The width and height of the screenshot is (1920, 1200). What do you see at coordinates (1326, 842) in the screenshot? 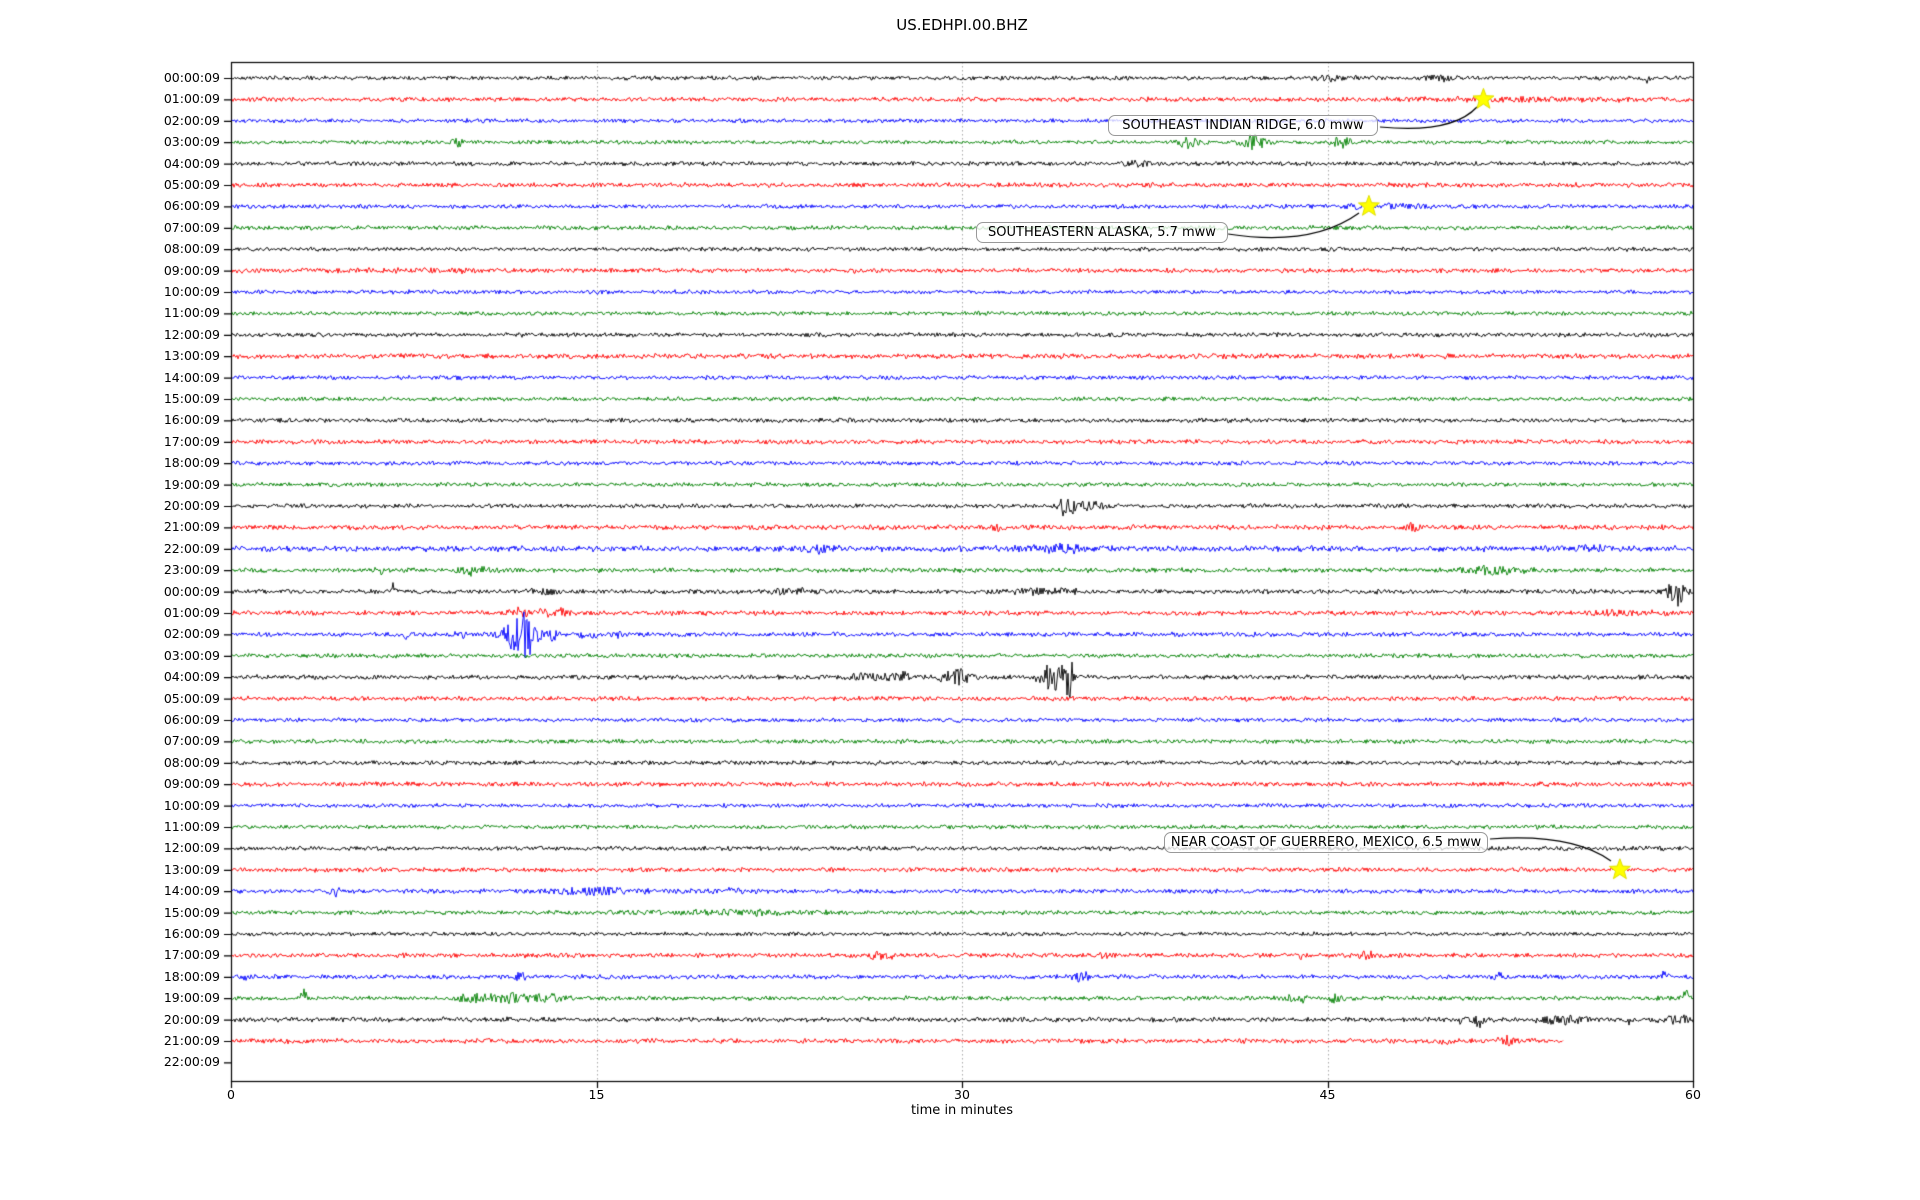
I see `event-annotation: NEAR COAST OF GUERRERO, MEXICO, 6.5 mww` at bounding box center [1326, 842].